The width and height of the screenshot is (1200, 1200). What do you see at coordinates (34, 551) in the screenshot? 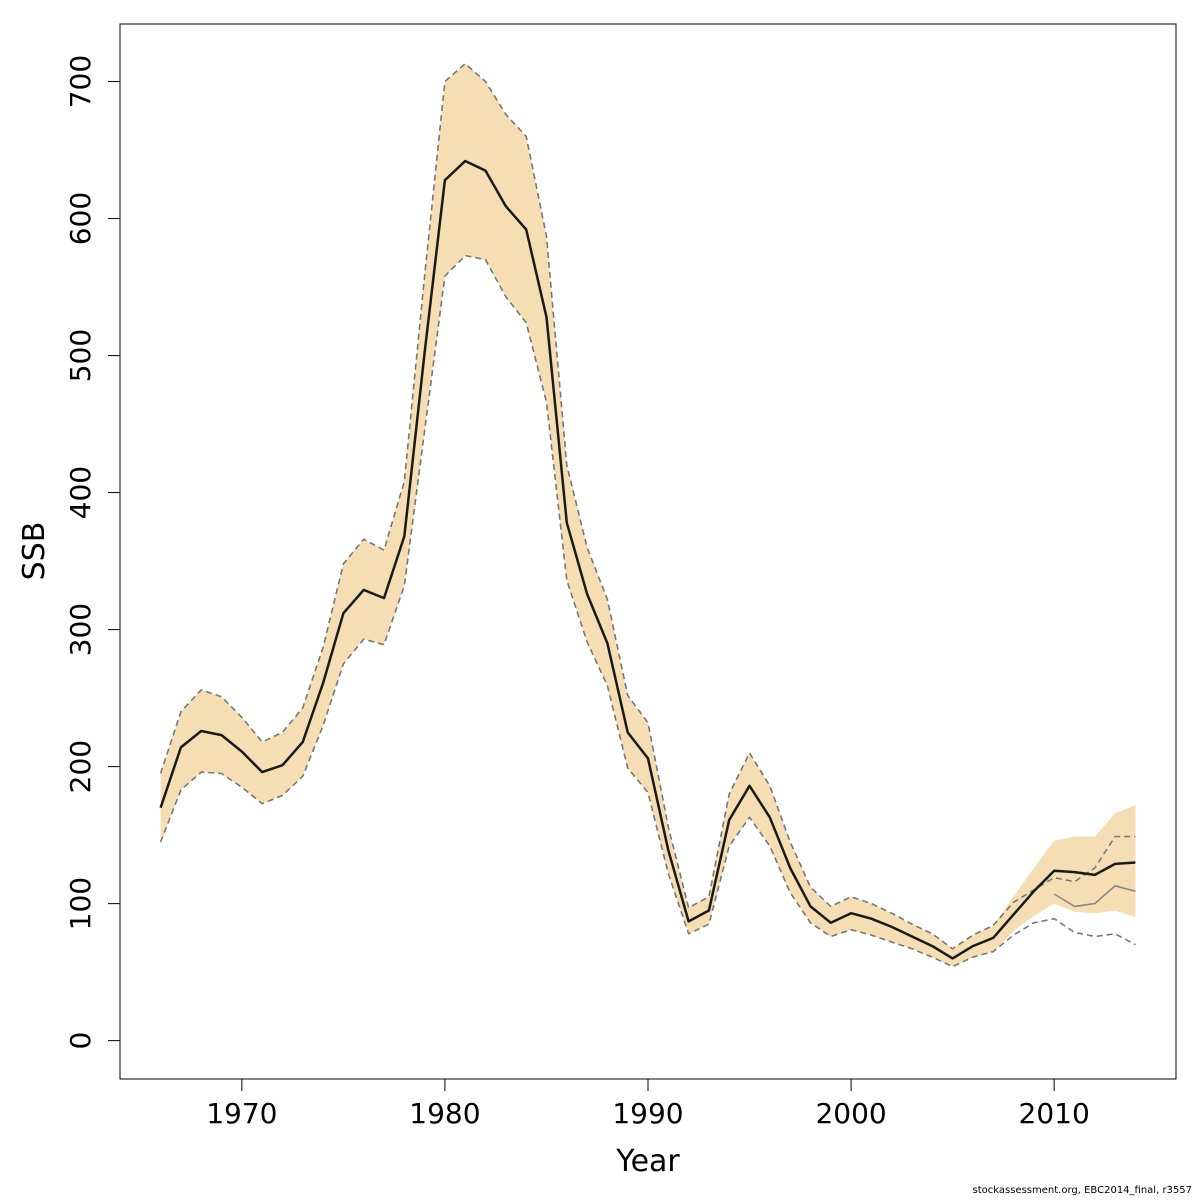
I see `y-axis-label: SSB` at bounding box center [34, 551].